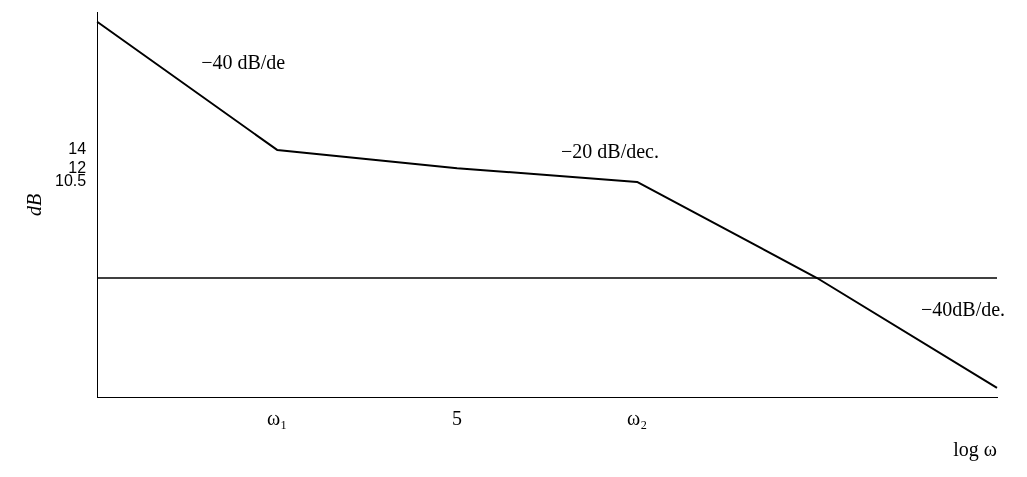 The image size is (1027, 477). I want to click on y-axis-title: dB, so click(34, 204).